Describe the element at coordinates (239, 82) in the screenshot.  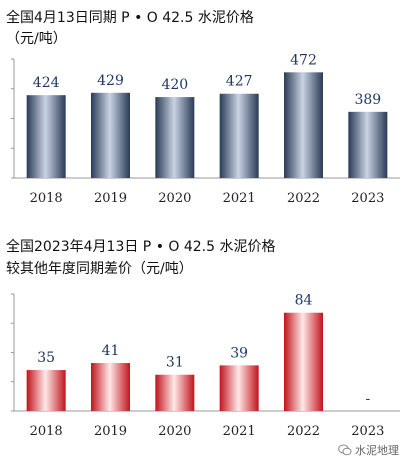
I see `data-label-2021: 427` at that location.